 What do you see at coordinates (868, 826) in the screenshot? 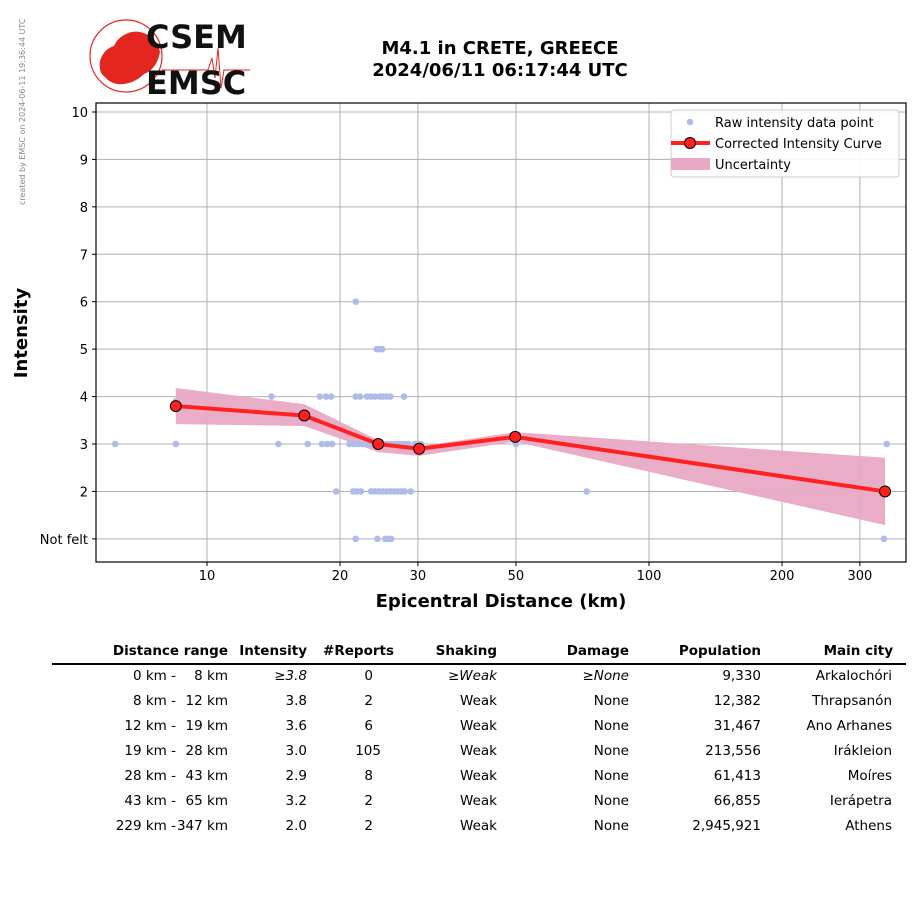
I see `cell-city: Athens` at bounding box center [868, 826].